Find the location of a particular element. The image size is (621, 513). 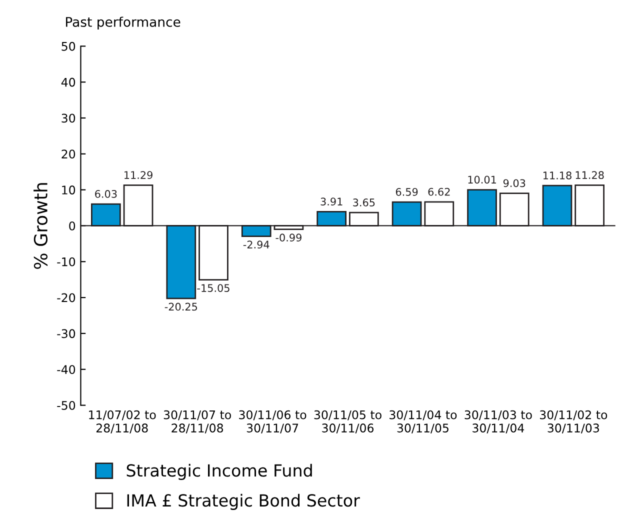

y-tick-label: -30 is located at coordinates (66, 333).